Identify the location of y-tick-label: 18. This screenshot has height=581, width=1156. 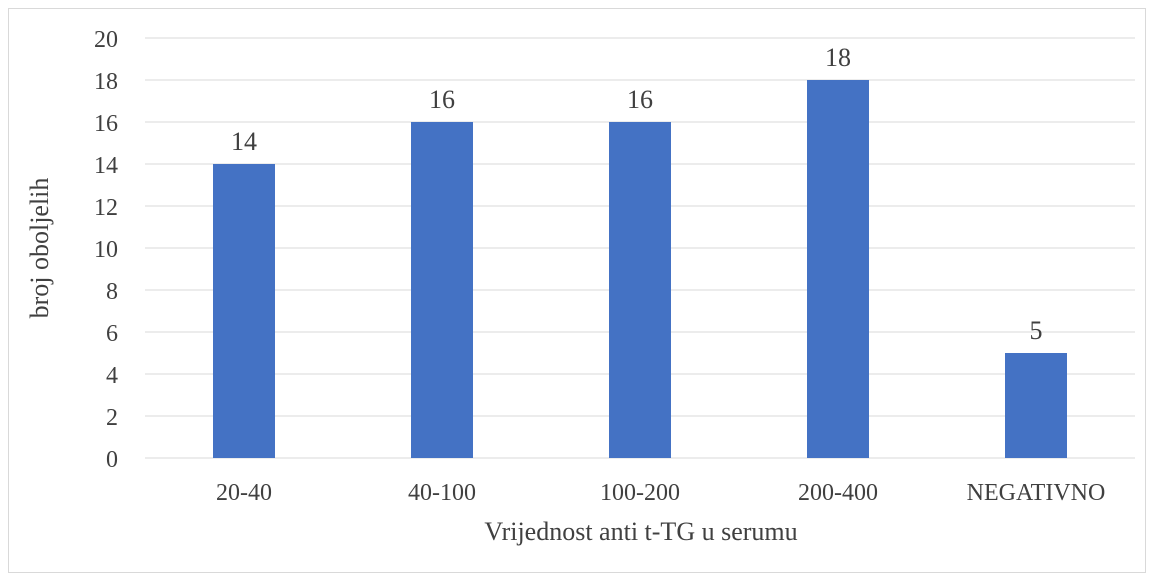
(106, 82).